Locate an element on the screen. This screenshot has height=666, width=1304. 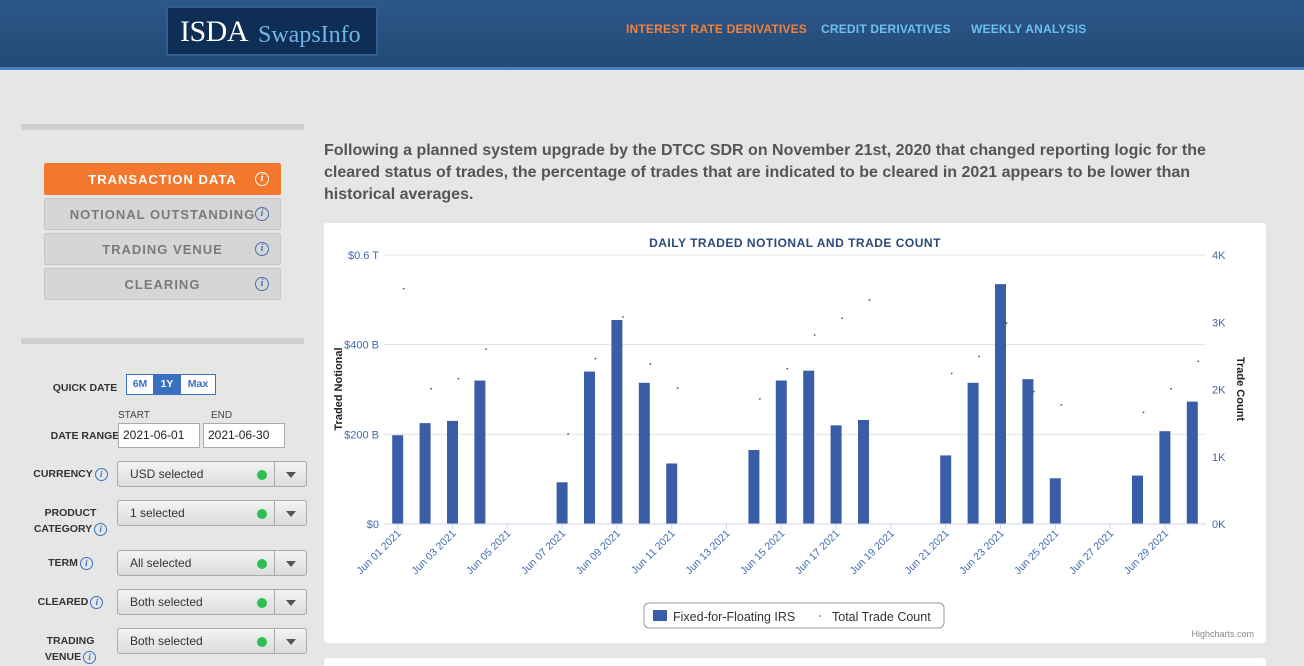
quick-date-1y: 1Y is located at coordinates (167, 384).